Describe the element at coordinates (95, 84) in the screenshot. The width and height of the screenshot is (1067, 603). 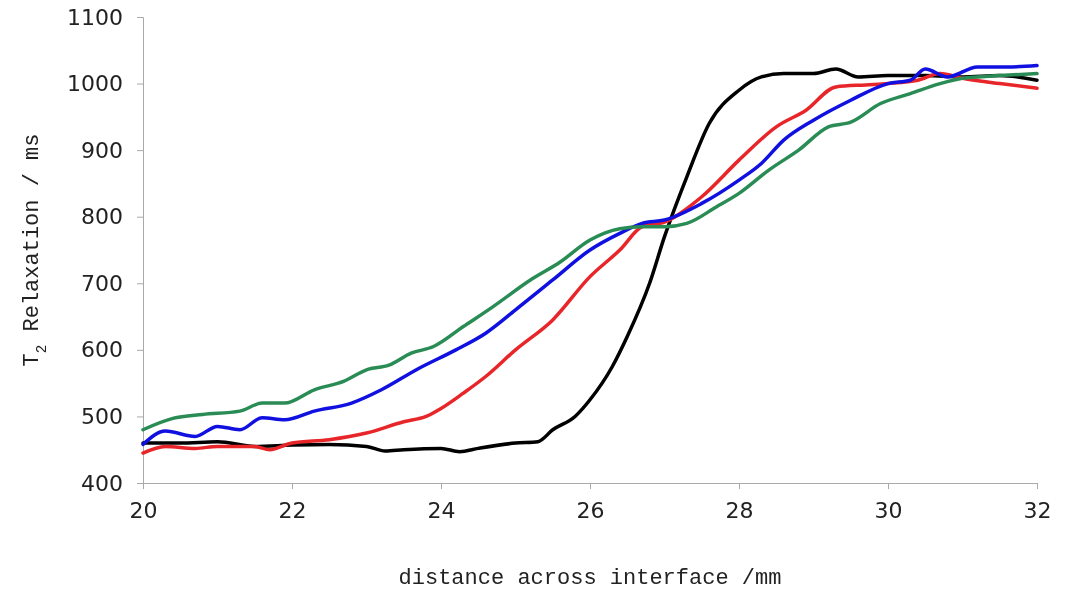
I see `y-tick-label: 1000` at that location.